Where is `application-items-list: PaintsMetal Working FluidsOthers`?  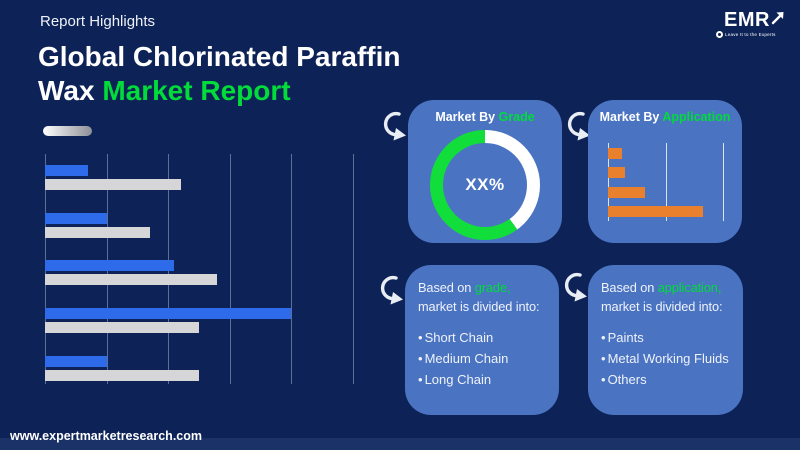 application-items-list: PaintsMetal Working FluidsOthers is located at coordinates (670, 359).